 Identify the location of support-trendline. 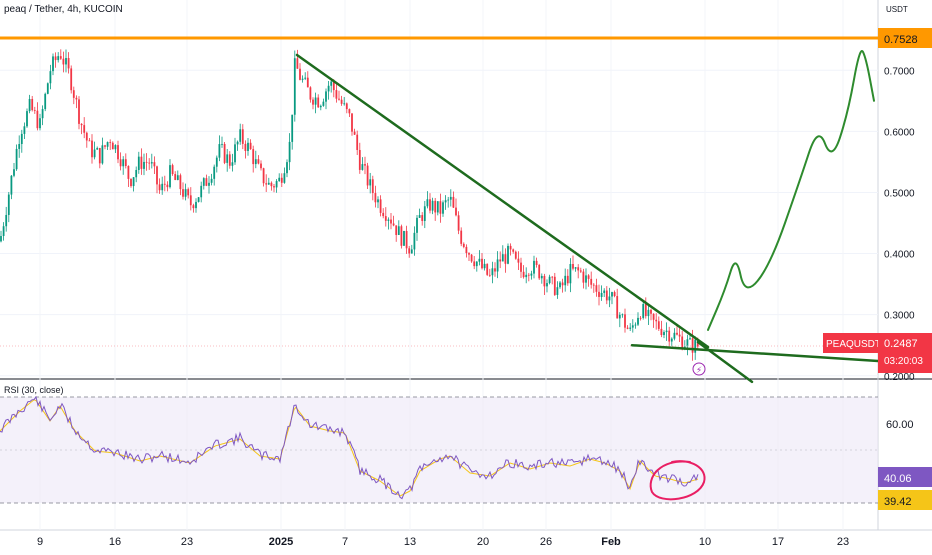
(756, 353).